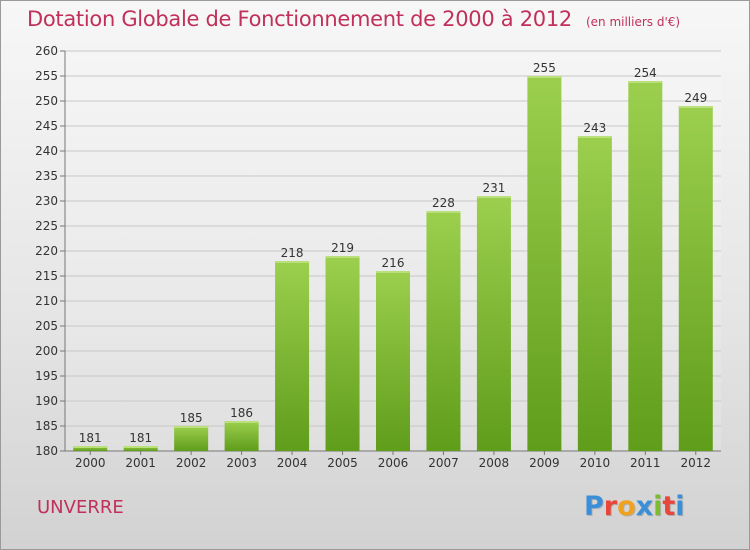  Describe the element at coordinates (695, 463) in the screenshot. I see `x-tick-label: 2012` at that location.